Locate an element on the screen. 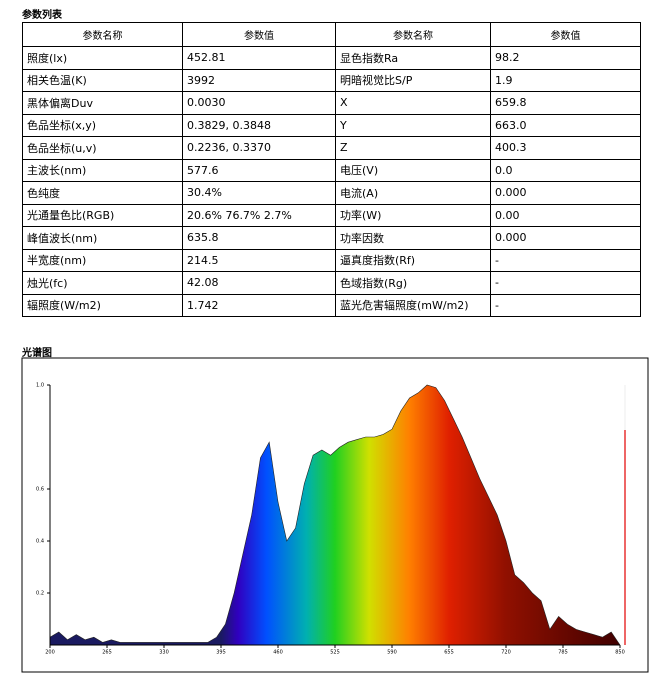  section-title: 参数列表 is located at coordinates (42, 15).